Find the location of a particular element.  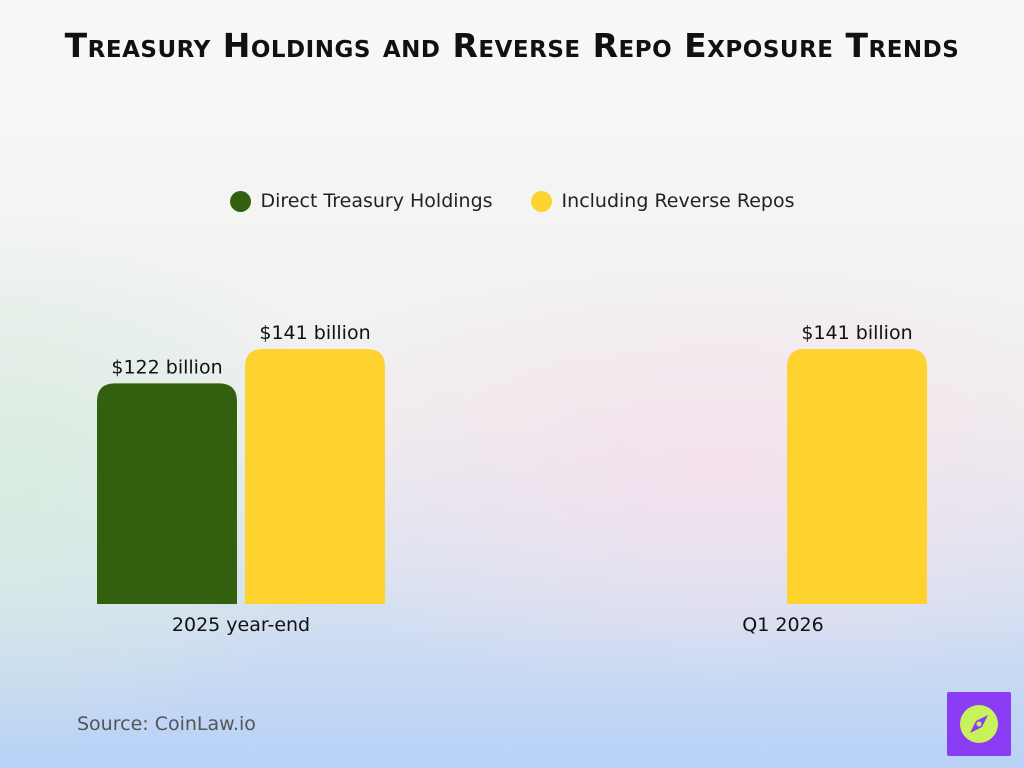

legend-item-direct-treasury: Direct Treasury Holdings is located at coordinates (361, 201).